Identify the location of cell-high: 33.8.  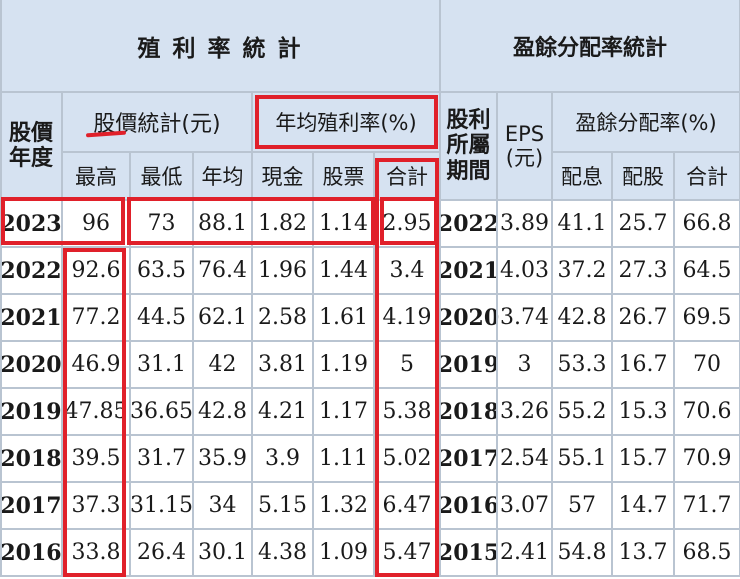
(96, 552).